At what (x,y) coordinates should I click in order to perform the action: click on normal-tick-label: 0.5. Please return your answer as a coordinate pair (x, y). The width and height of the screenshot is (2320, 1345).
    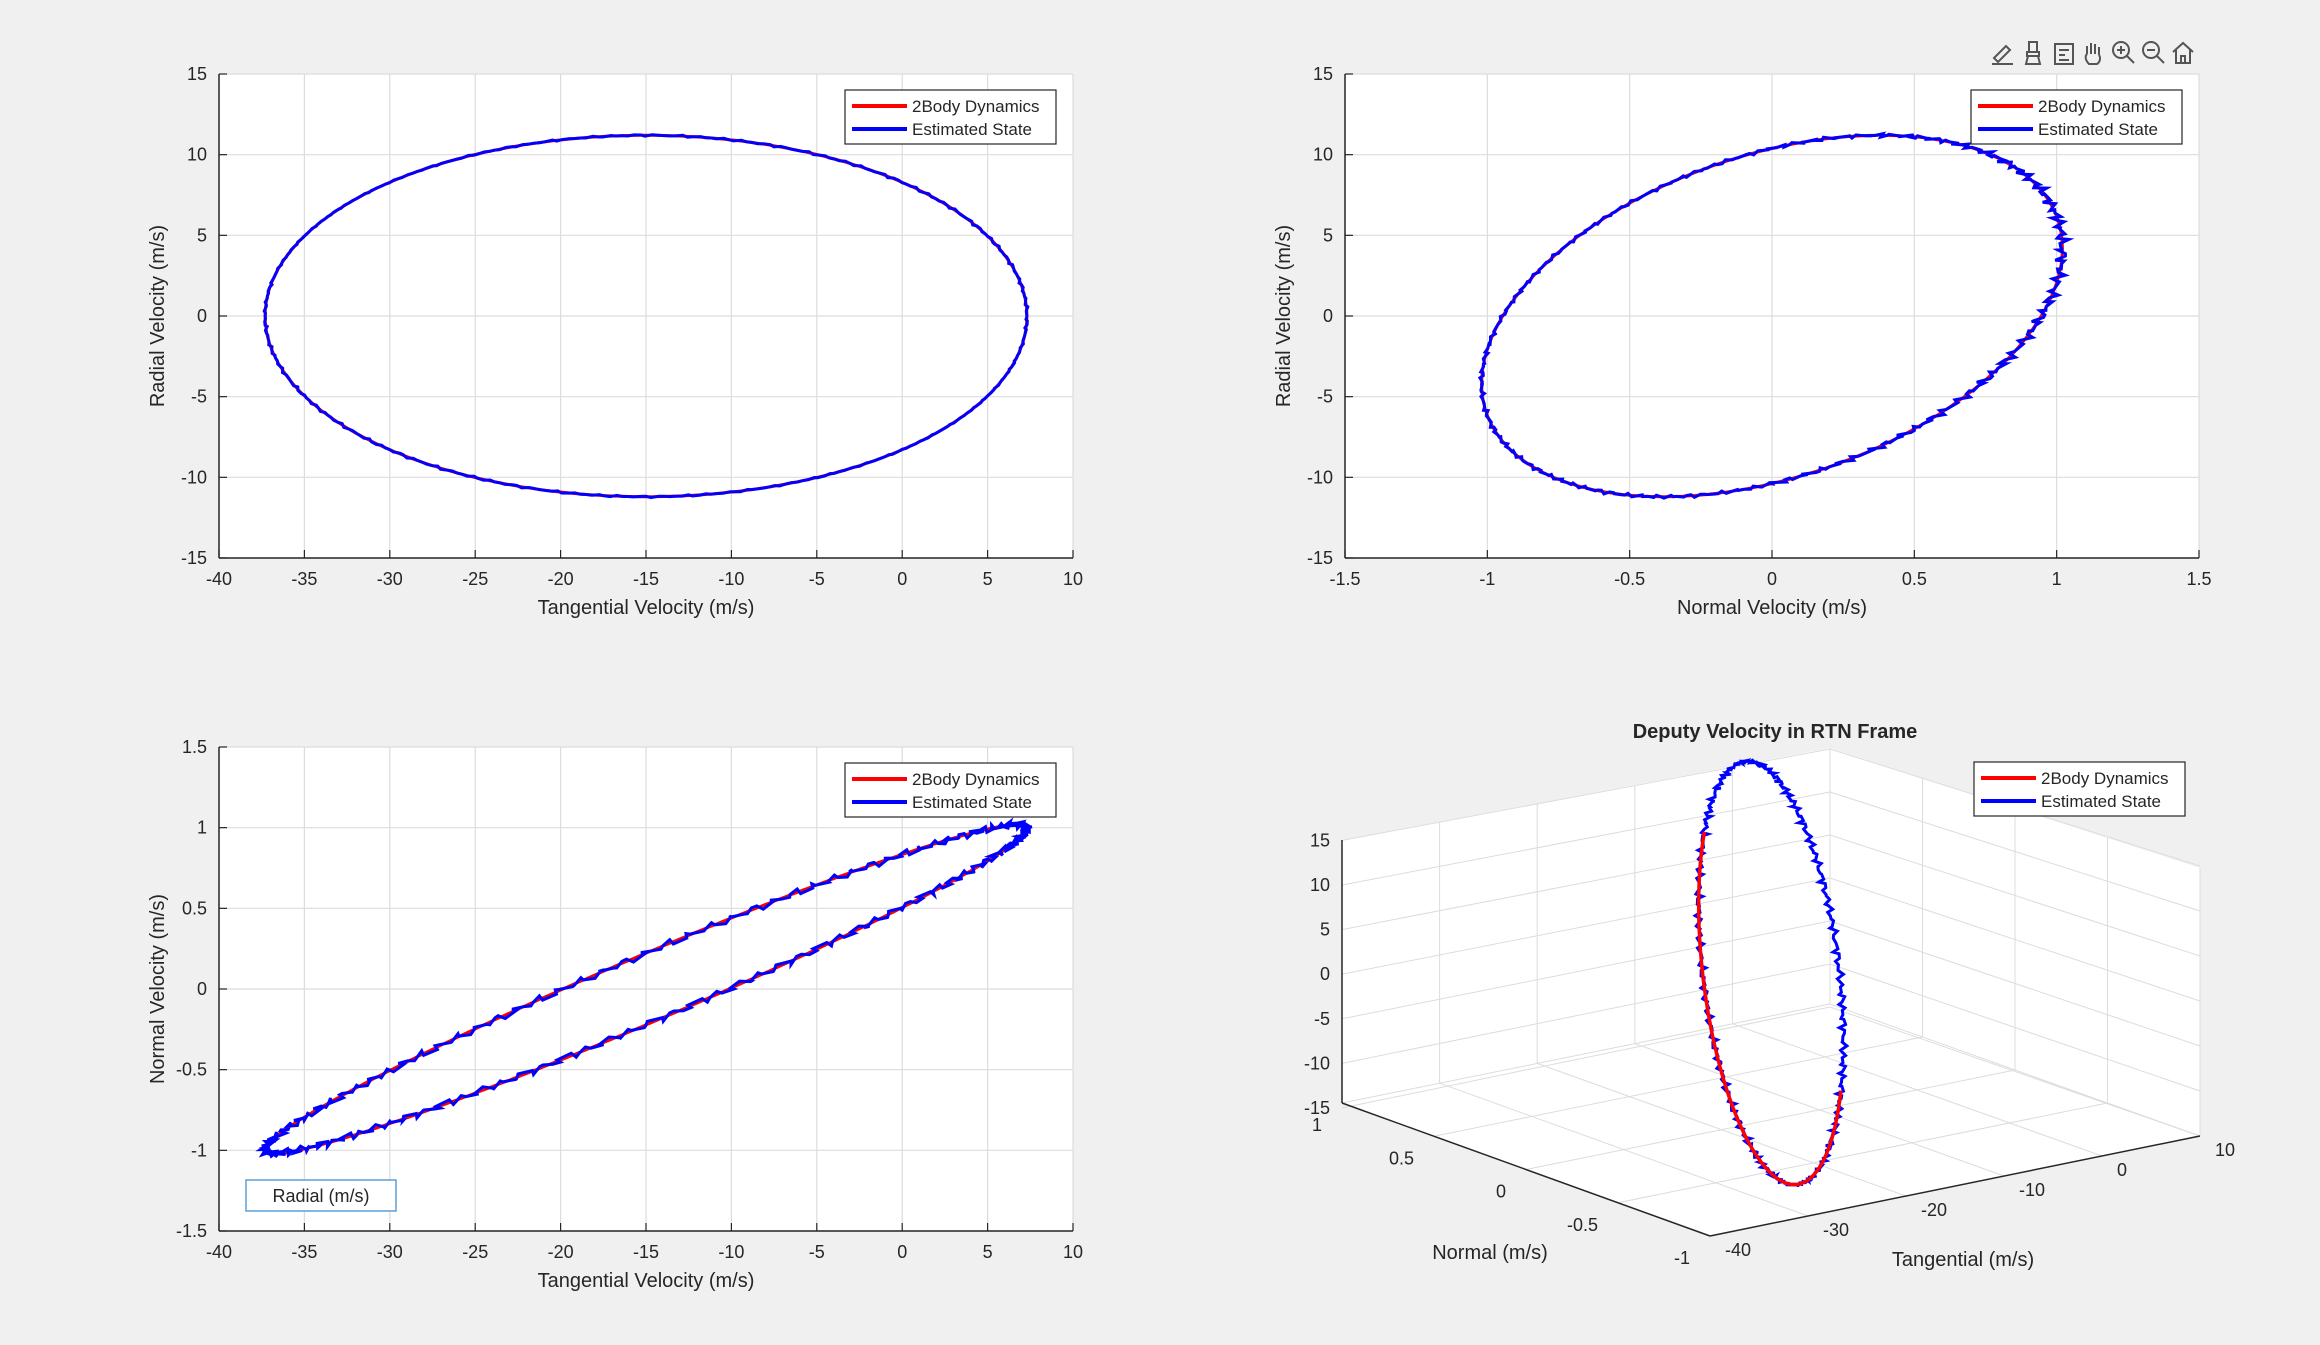
    Looking at the image, I should click on (1401, 1158).